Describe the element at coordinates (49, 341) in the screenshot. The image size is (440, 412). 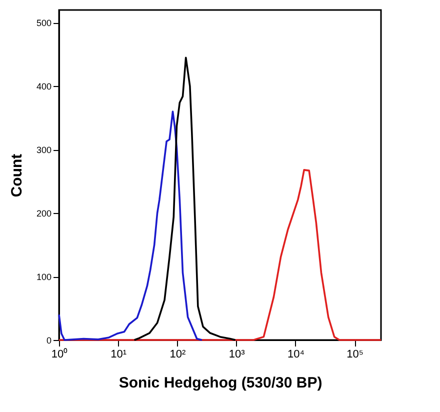
I see `y-tick-label: 0` at that location.